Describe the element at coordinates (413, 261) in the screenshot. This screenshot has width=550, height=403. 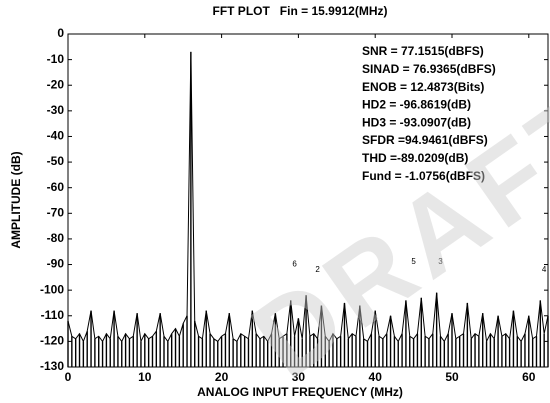
I see `harmonic-label: 5` at that location.